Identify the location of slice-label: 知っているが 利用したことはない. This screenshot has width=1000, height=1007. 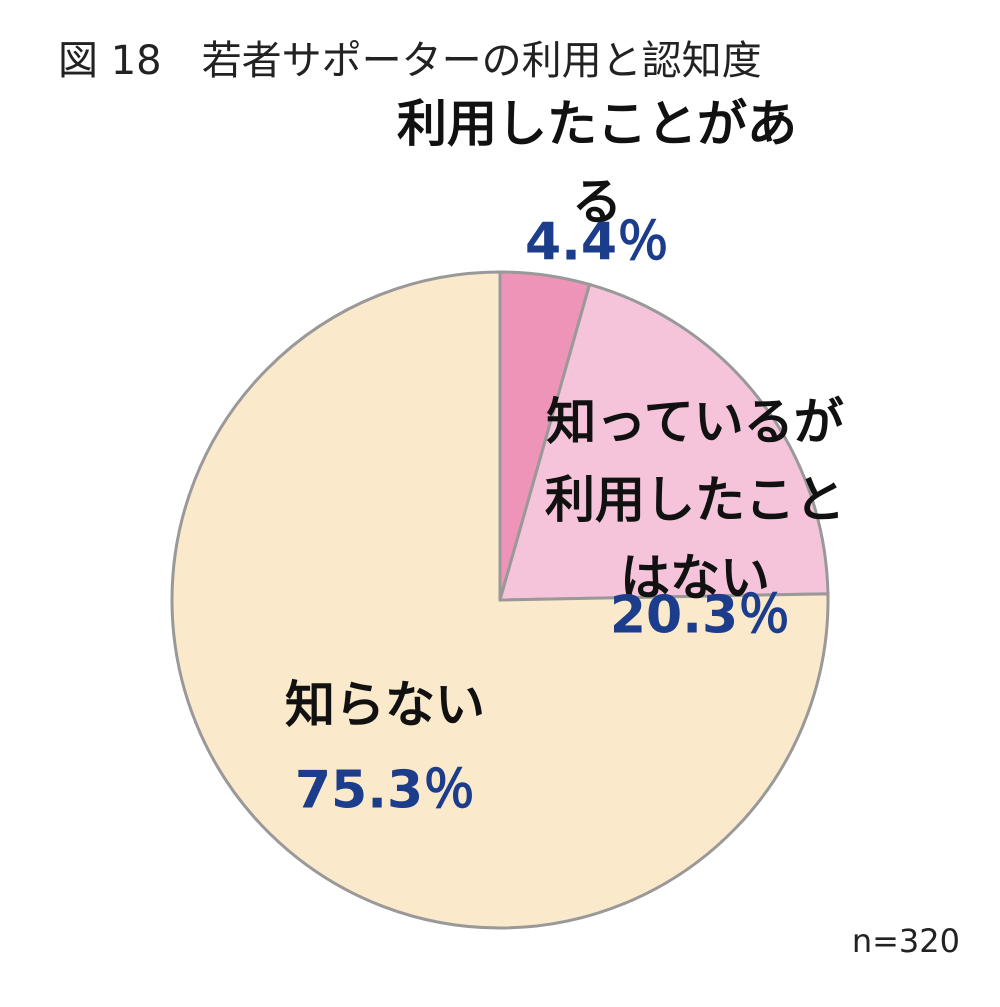
(695, 500).